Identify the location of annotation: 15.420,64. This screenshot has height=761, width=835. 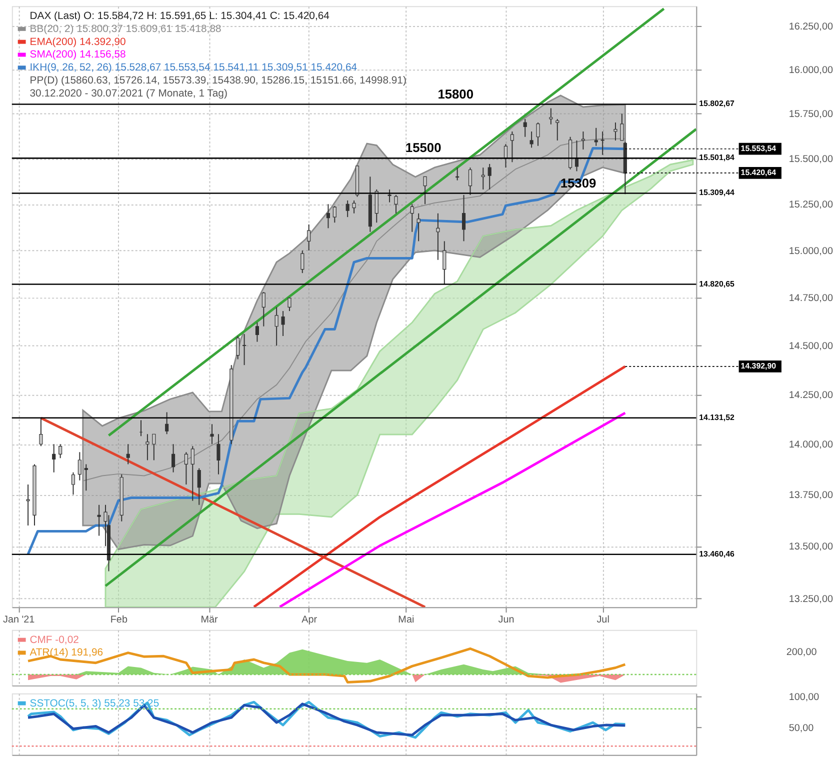
(758, 172).